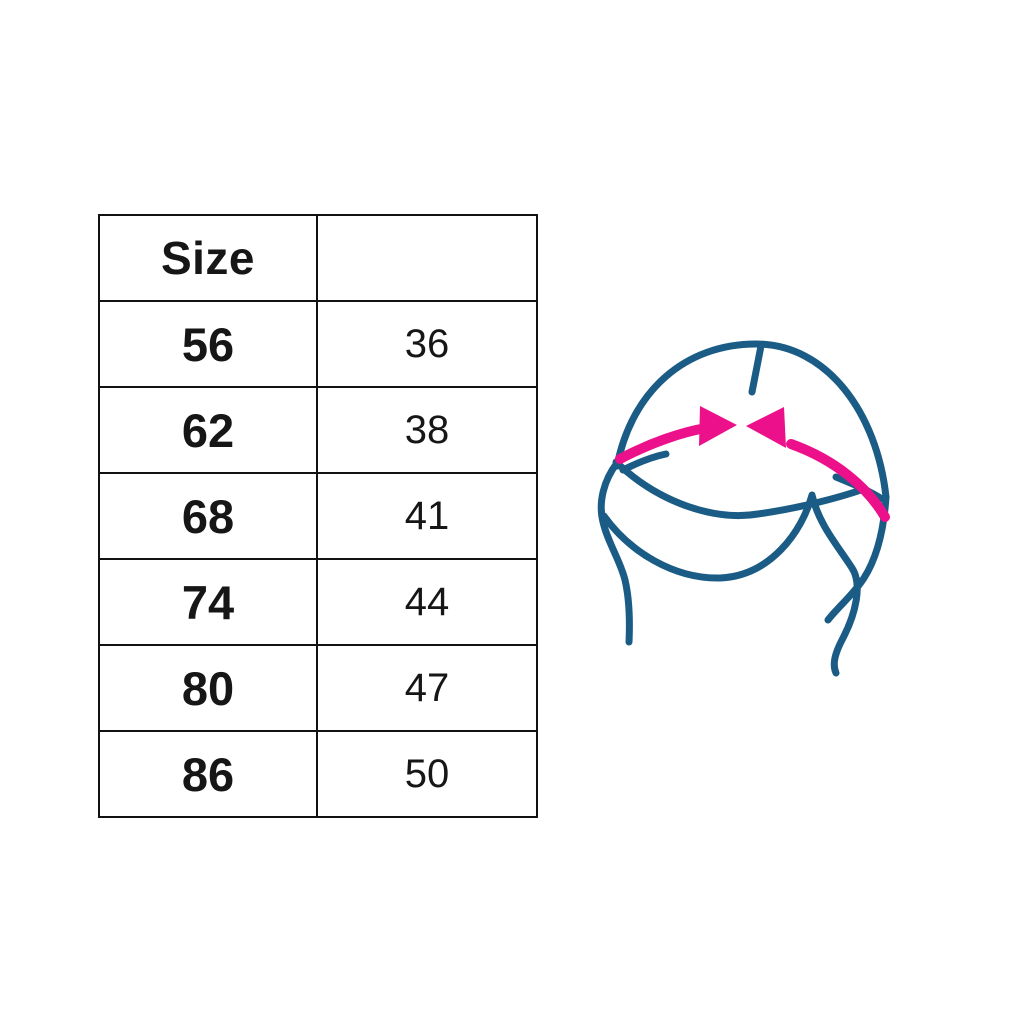 This screenshot has width=1024, height=1024. What do you see at coordinates (766, 427) in the screenshot?
I see `measurement-arrowhead-left-pointing` at bounding box center [766, 427].